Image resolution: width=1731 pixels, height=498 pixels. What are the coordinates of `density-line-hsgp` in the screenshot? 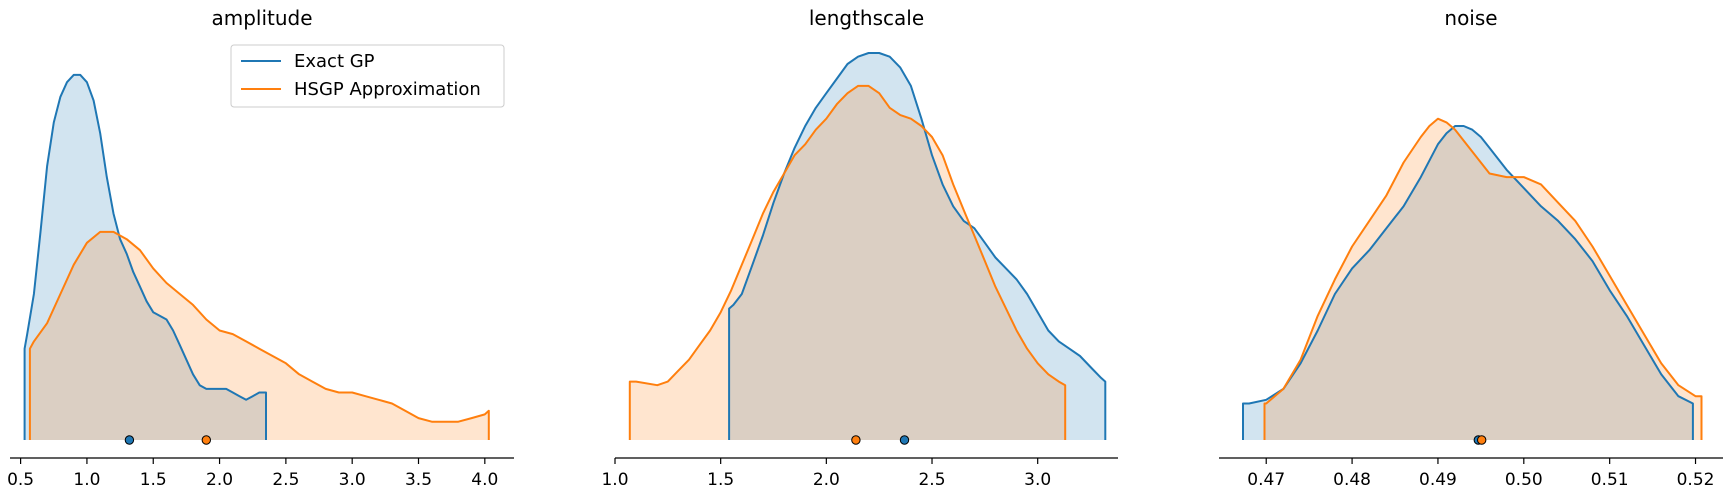 It's located at (259, 335).